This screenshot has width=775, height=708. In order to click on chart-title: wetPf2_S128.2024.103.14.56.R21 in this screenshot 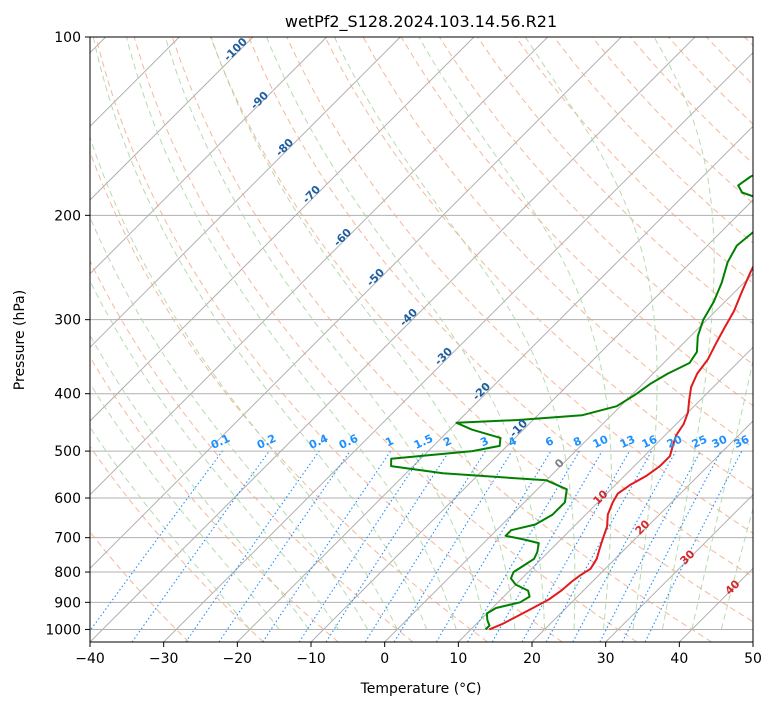, I will do `click(421, 22)`.